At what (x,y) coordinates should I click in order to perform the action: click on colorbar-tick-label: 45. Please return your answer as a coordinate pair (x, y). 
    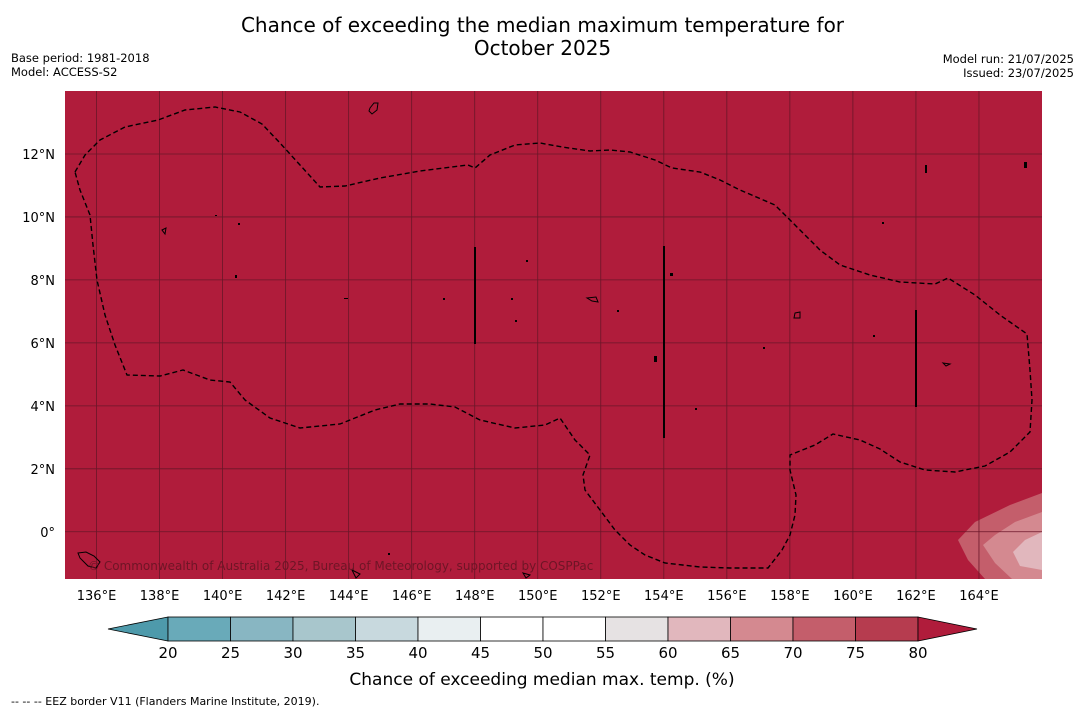
    Looking at the image, I should click on (480, 653).